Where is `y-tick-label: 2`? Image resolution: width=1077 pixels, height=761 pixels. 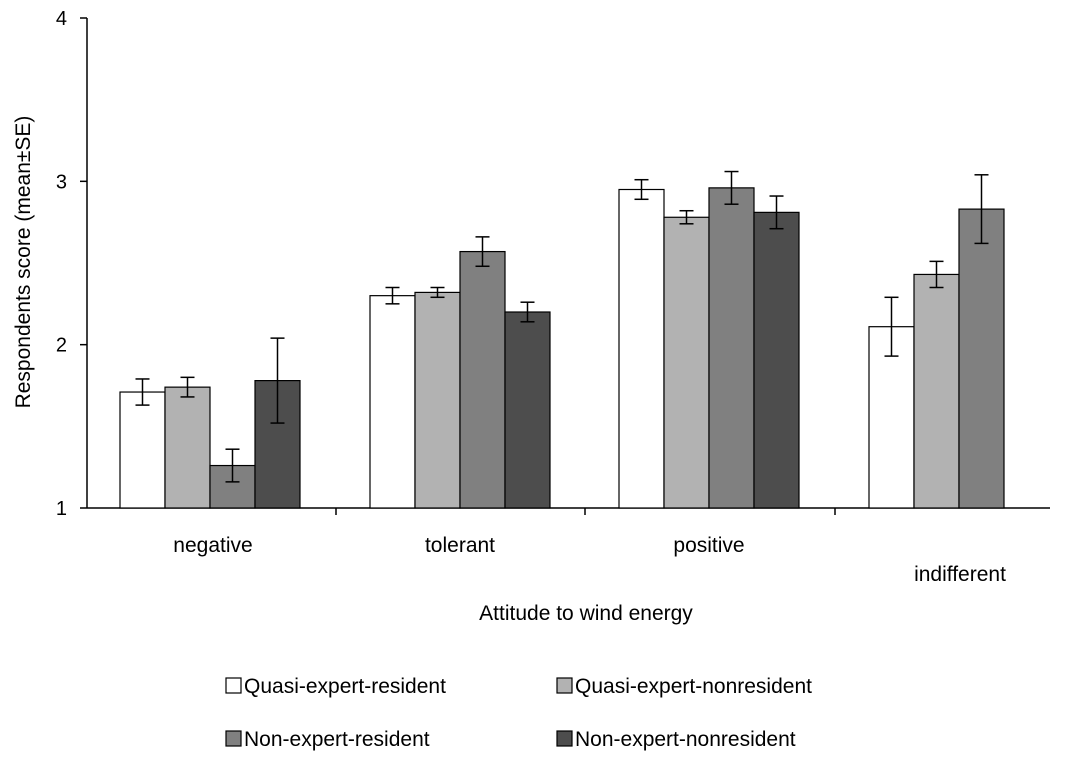 y-tick-label: 2 is located at coordinates (61, 346).